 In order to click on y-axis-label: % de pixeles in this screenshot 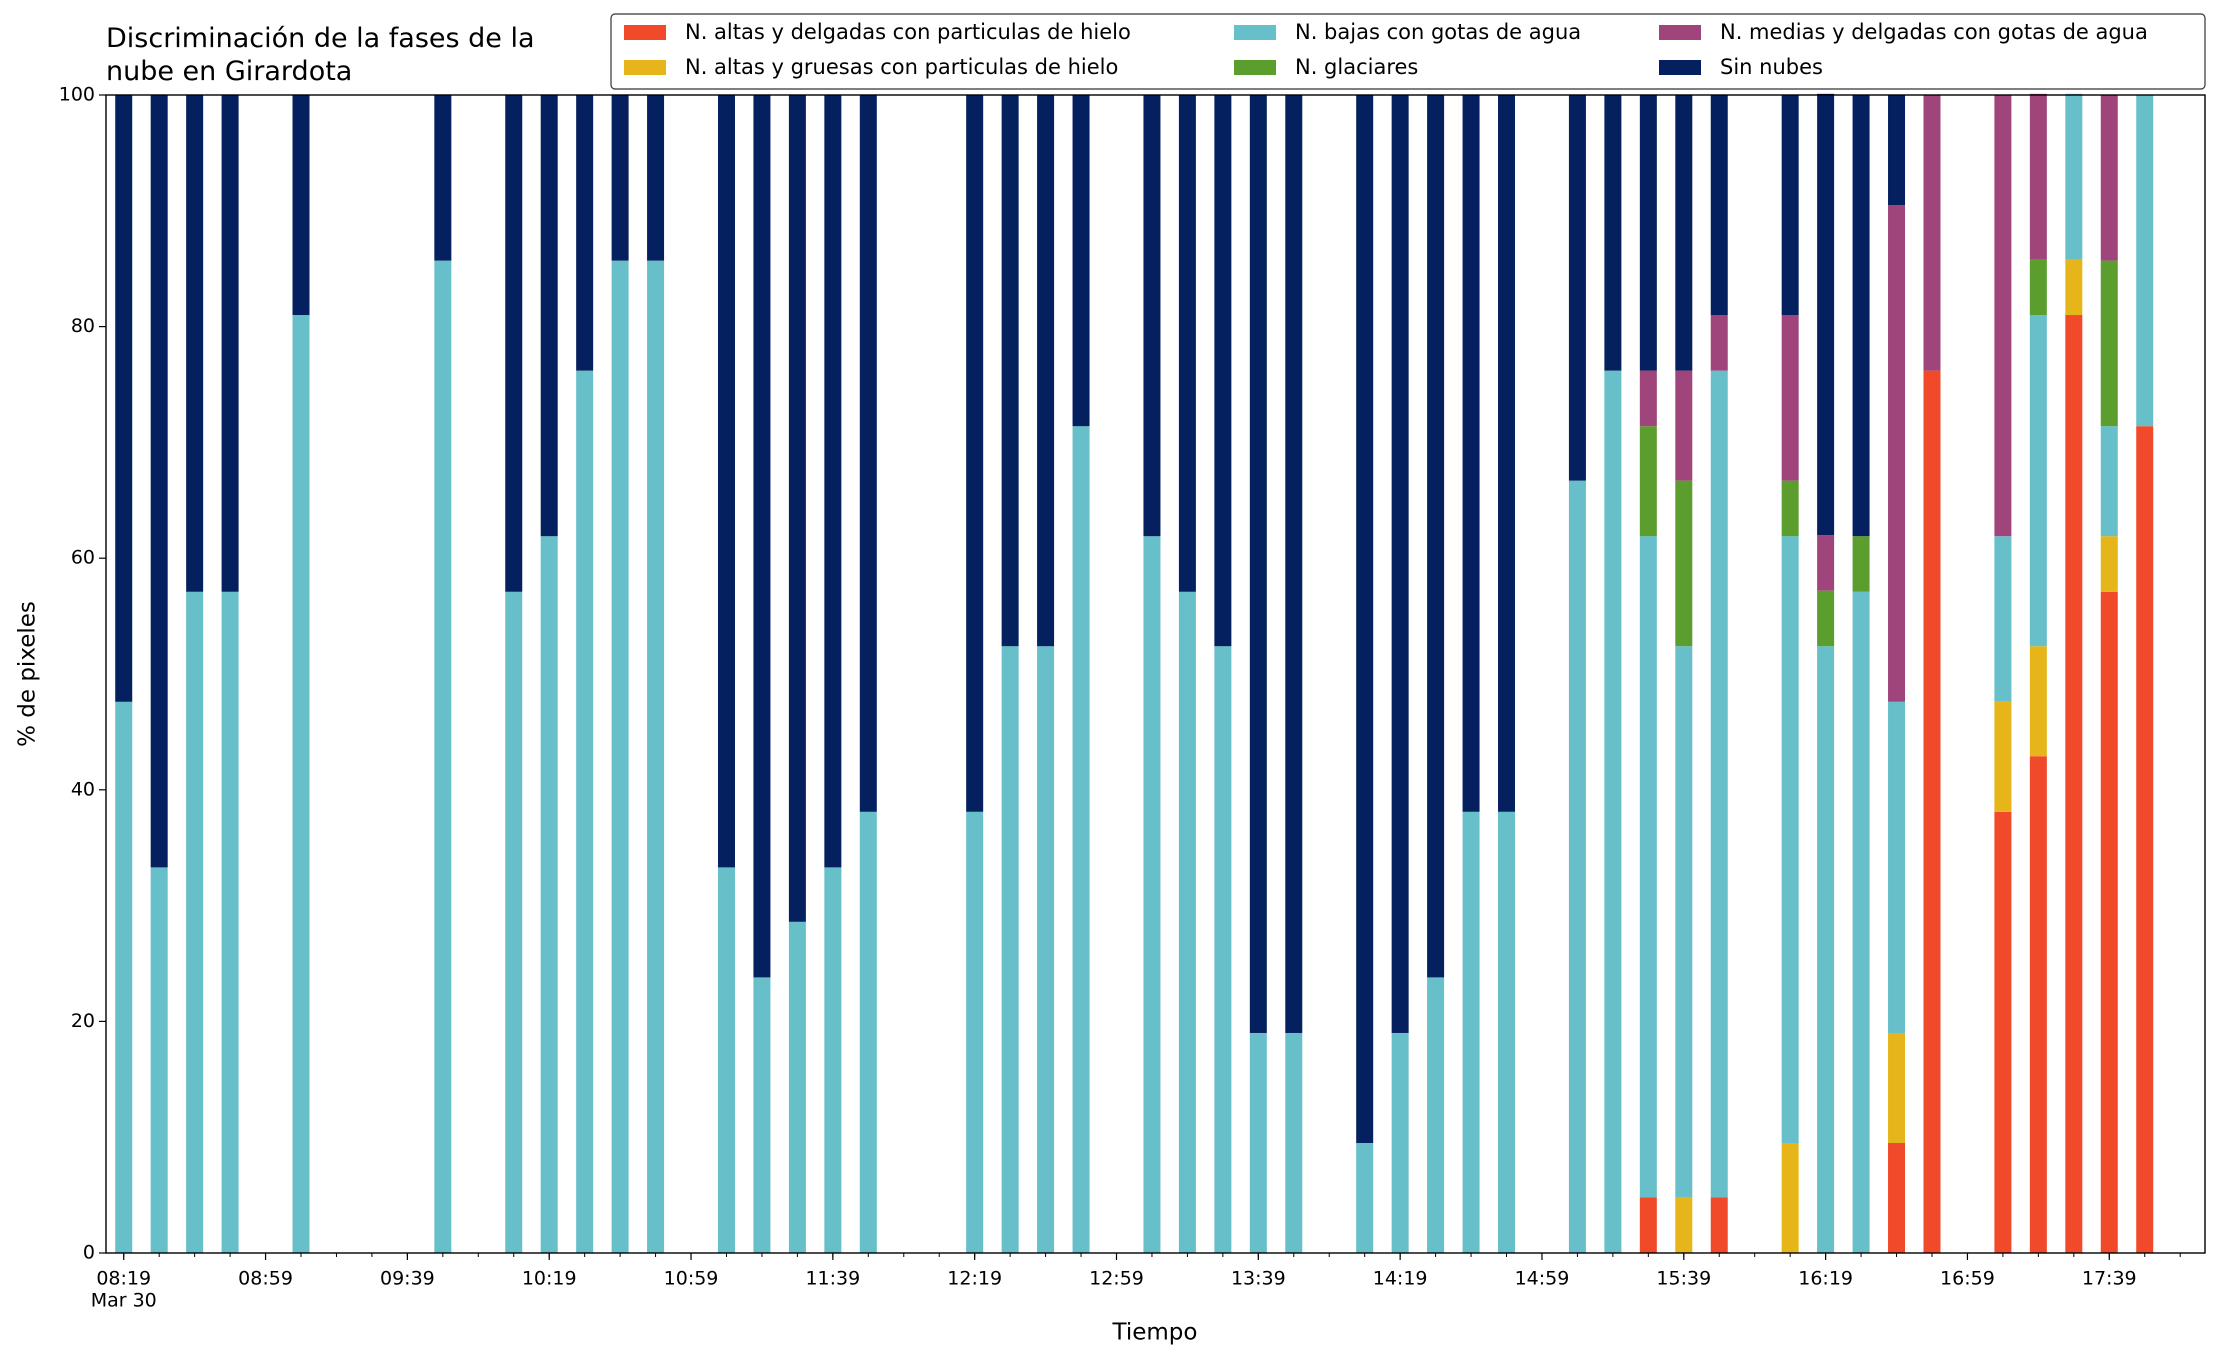, I will do `click(28, 674)`.